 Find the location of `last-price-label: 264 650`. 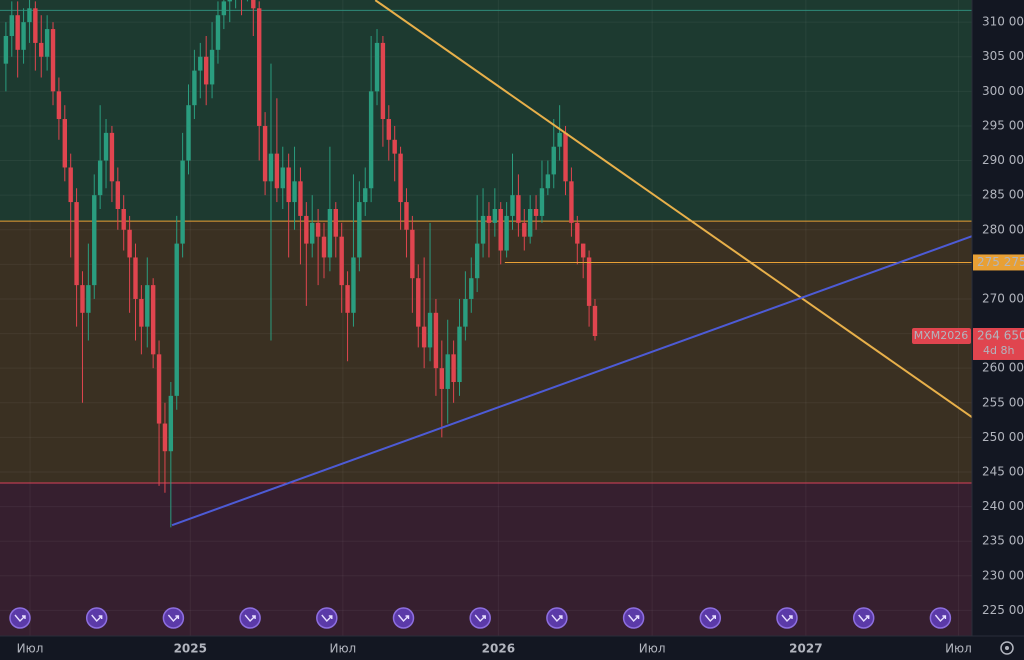

last-price-label: 264 650 is located at coordinates (1000, 335).